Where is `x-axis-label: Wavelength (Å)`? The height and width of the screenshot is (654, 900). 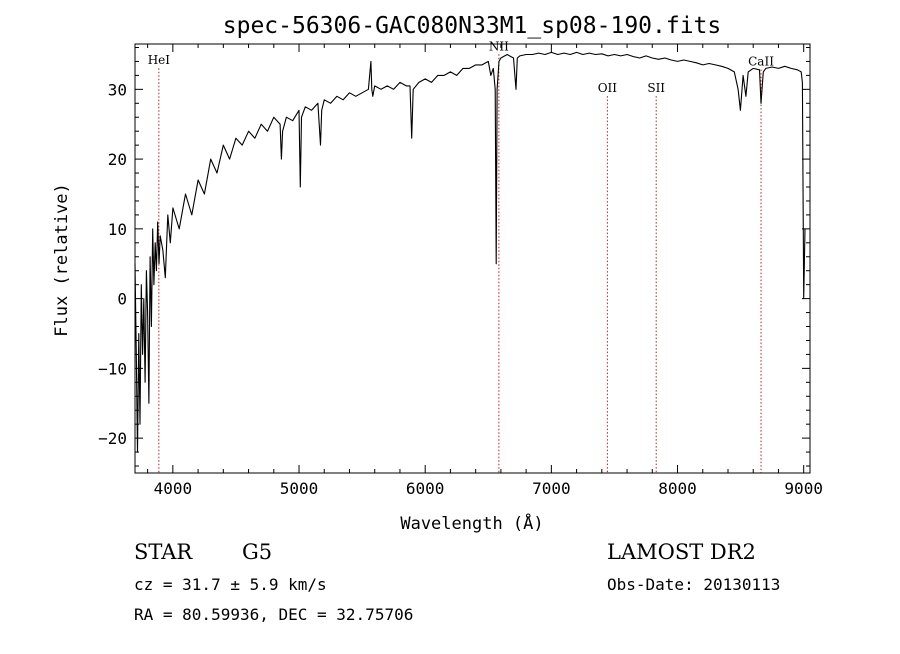 x-axis-label: Wavelength (Å) is located at coordinates (471, 523).